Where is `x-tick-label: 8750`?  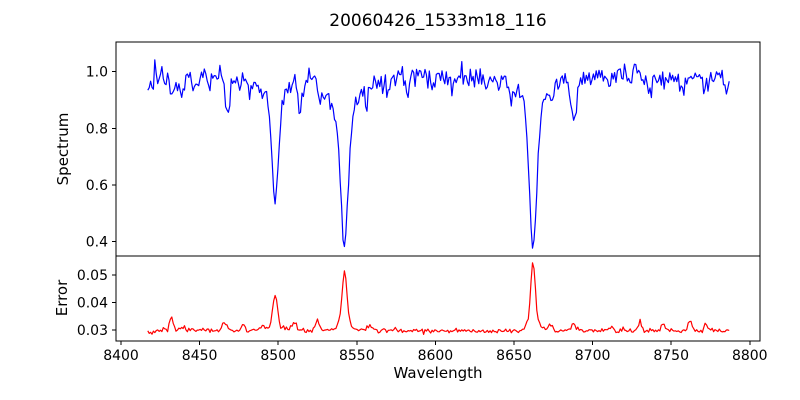 x-tick-label: 8750 is located at coordinates (671, 356).